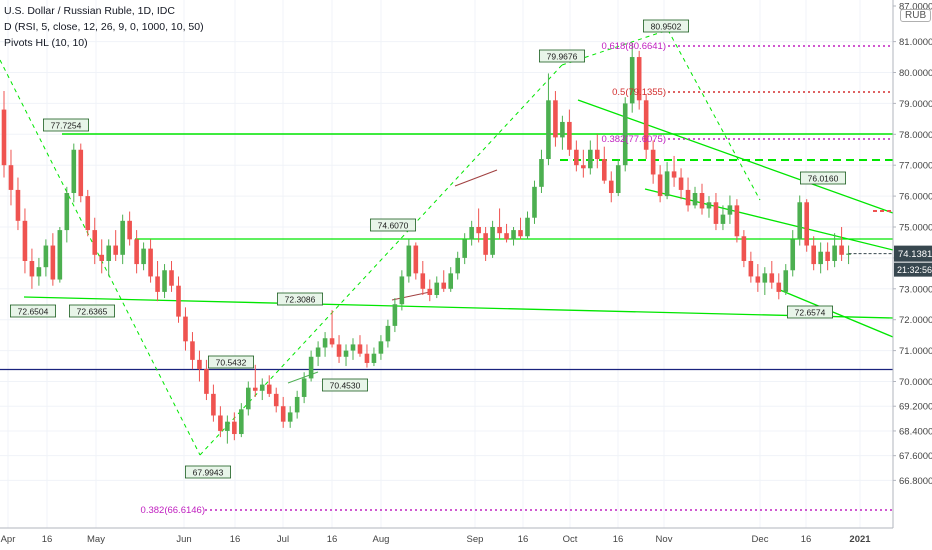  I want to click on price-tick-label: 81.0000, so click(915, 42).